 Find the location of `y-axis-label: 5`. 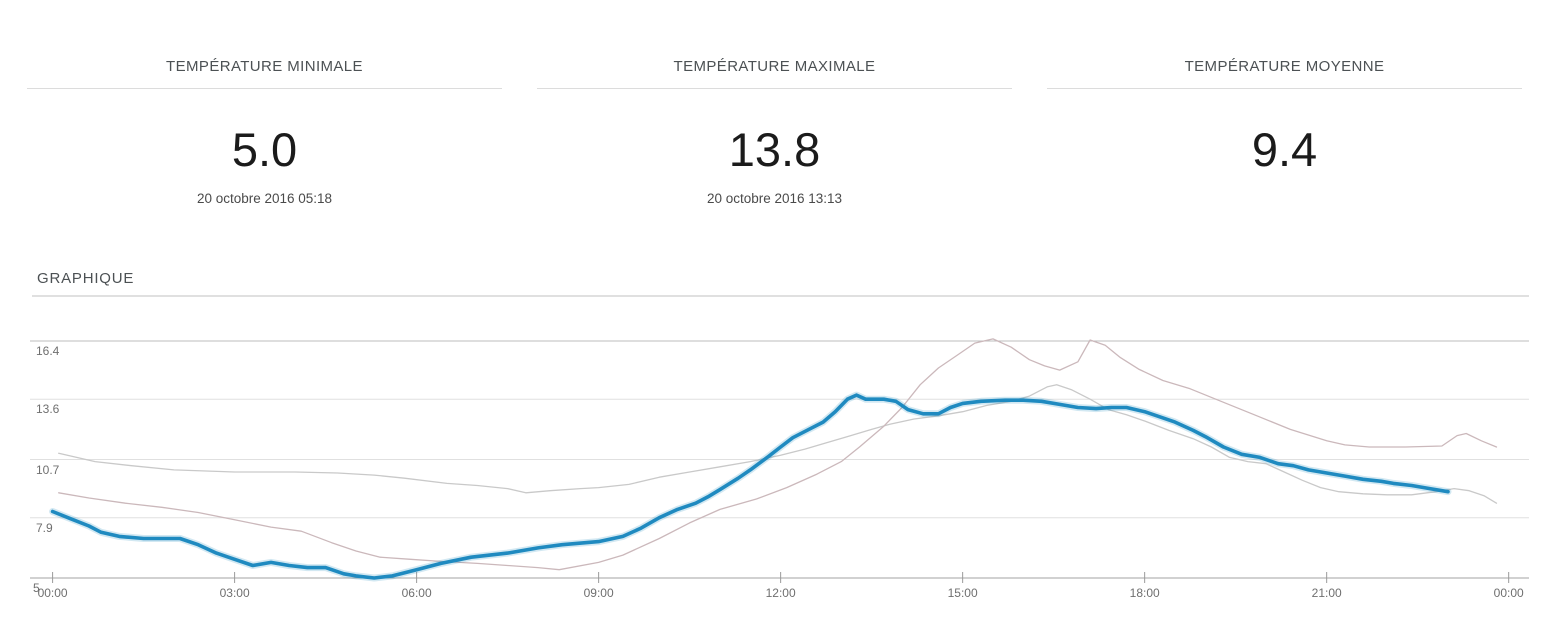

y-axis-label: 5 is located at coordinates (36, 588).